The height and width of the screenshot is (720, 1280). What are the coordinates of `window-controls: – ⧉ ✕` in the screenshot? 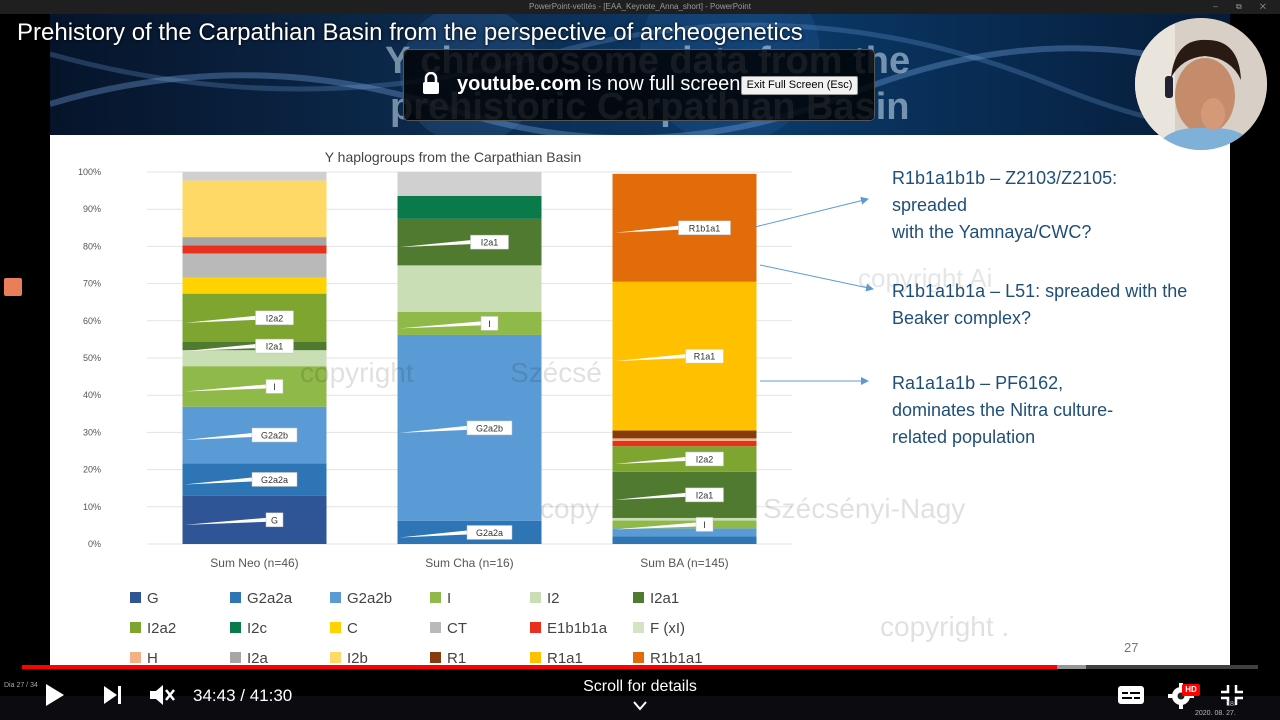 It's located at (1243, 6).